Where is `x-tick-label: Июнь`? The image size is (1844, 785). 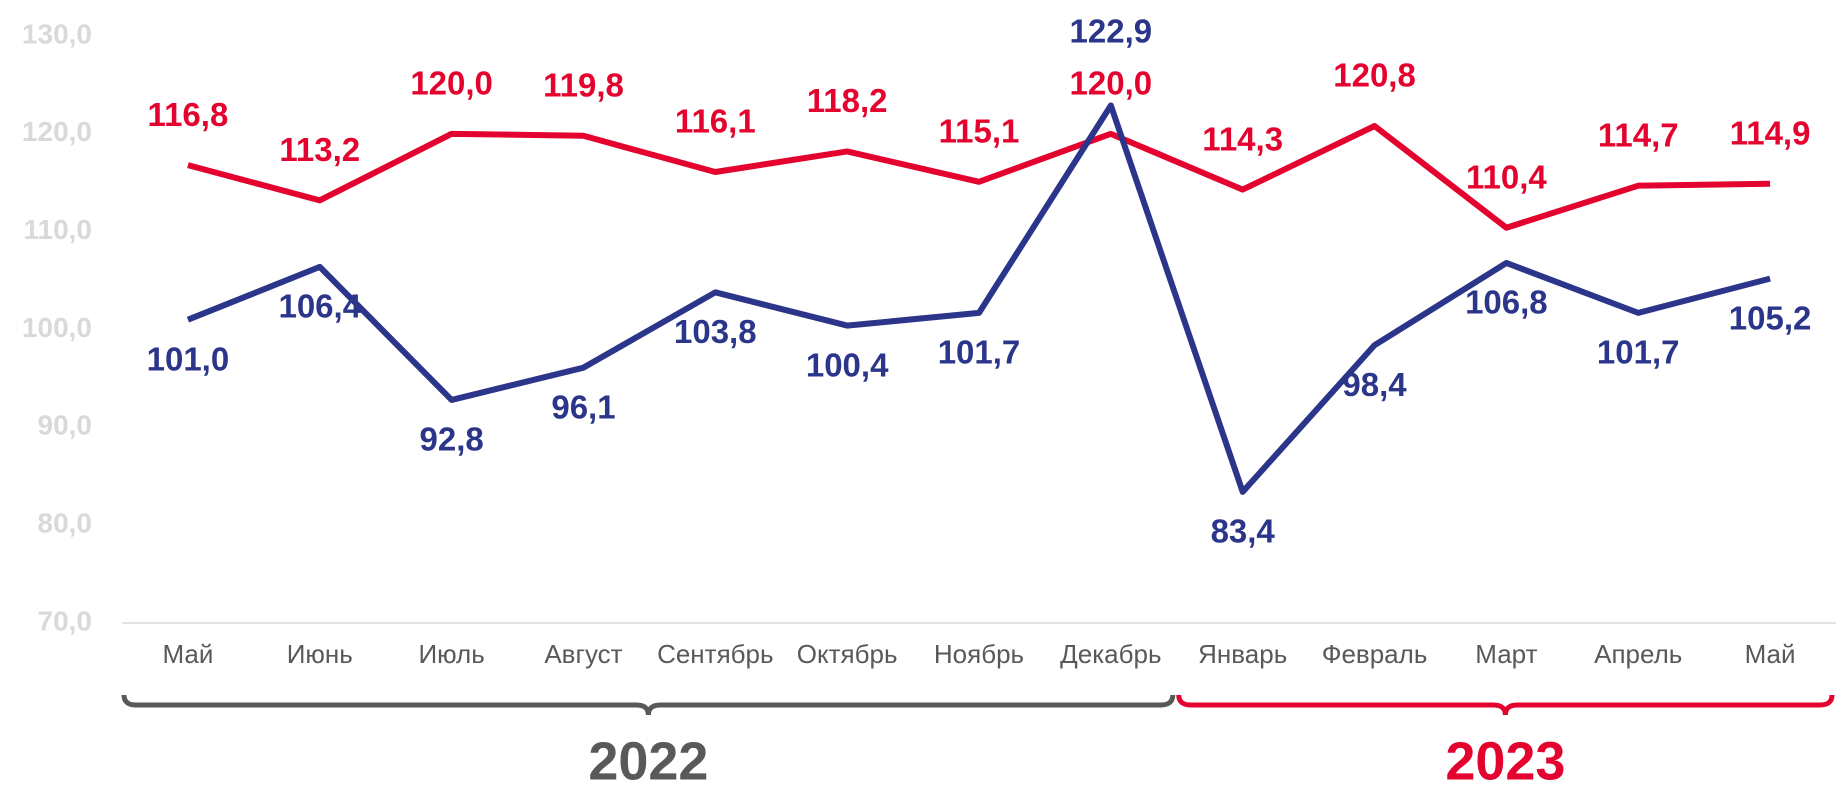 x-tick-label: Июнь is located at coordinates (320, 654).